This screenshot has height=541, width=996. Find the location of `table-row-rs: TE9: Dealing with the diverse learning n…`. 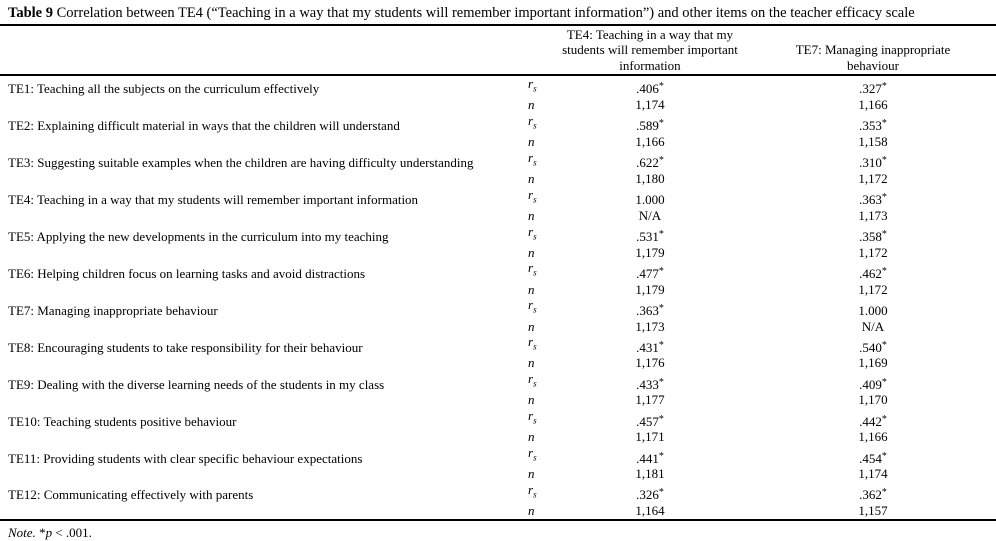

table-row-rs: TE9: Dealing with the diverse learning n… is located at coordinates (498, 381).